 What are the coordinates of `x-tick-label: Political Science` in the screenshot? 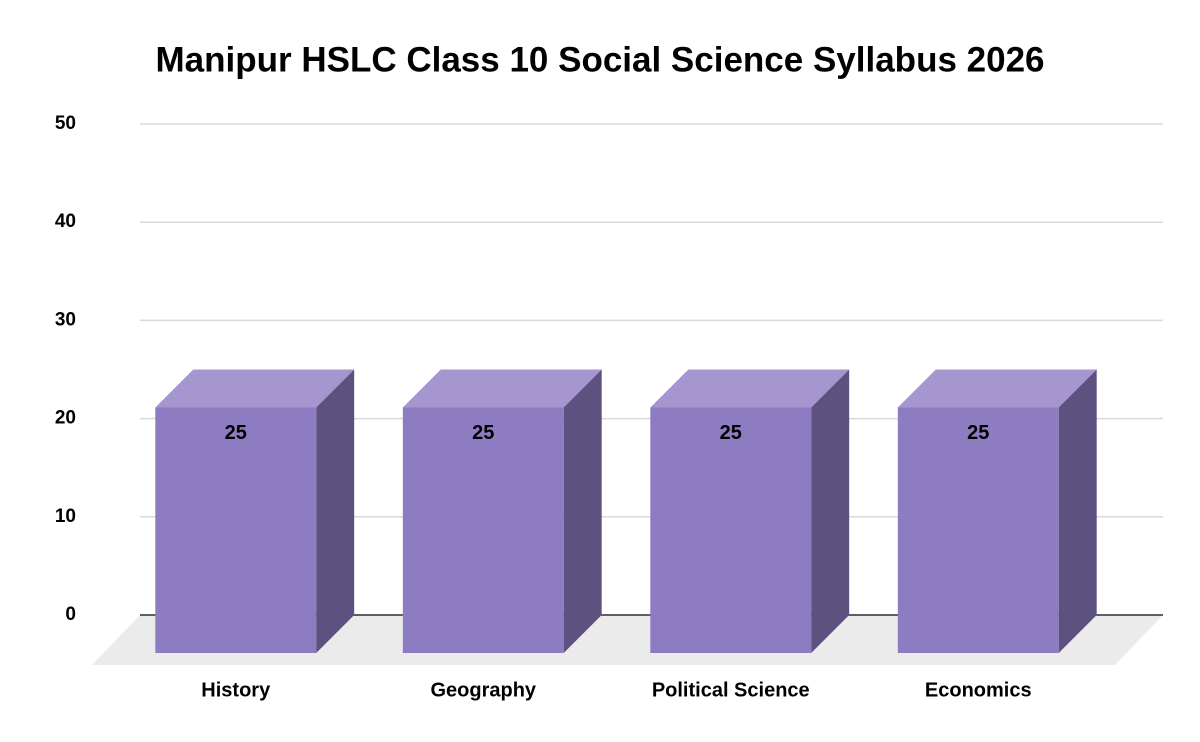 It's located at (731, 690).